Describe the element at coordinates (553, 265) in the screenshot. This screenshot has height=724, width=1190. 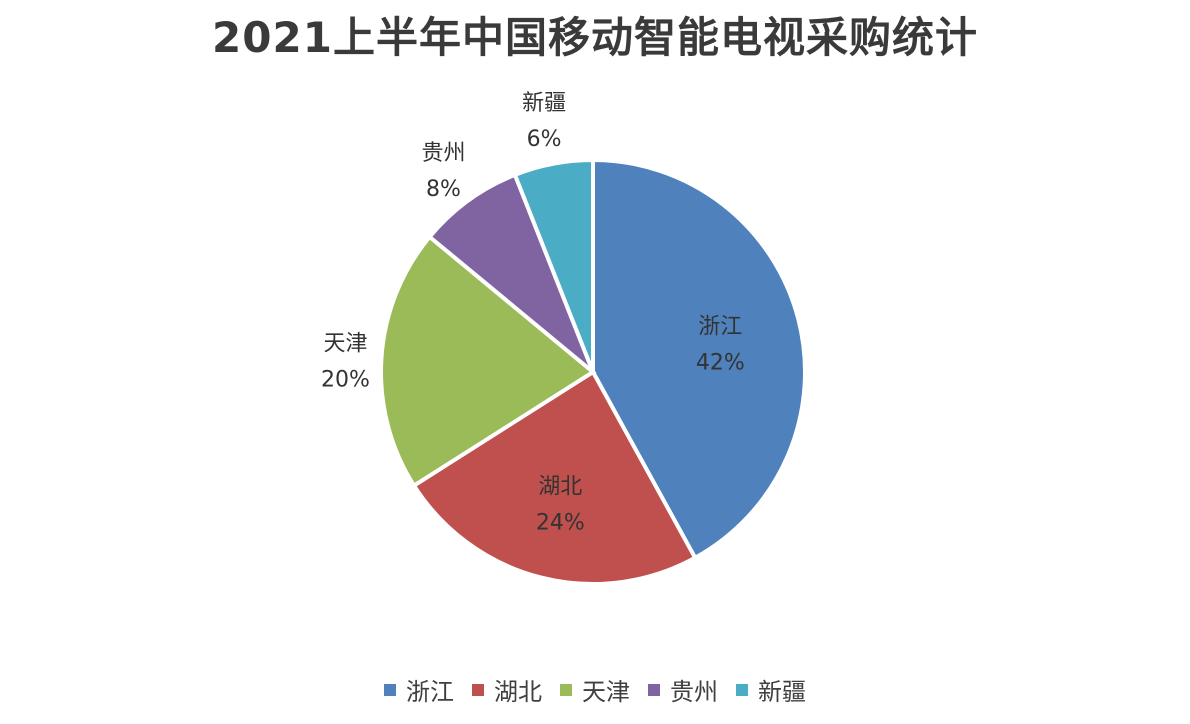
I see `pie-slice-新疆` at that location.